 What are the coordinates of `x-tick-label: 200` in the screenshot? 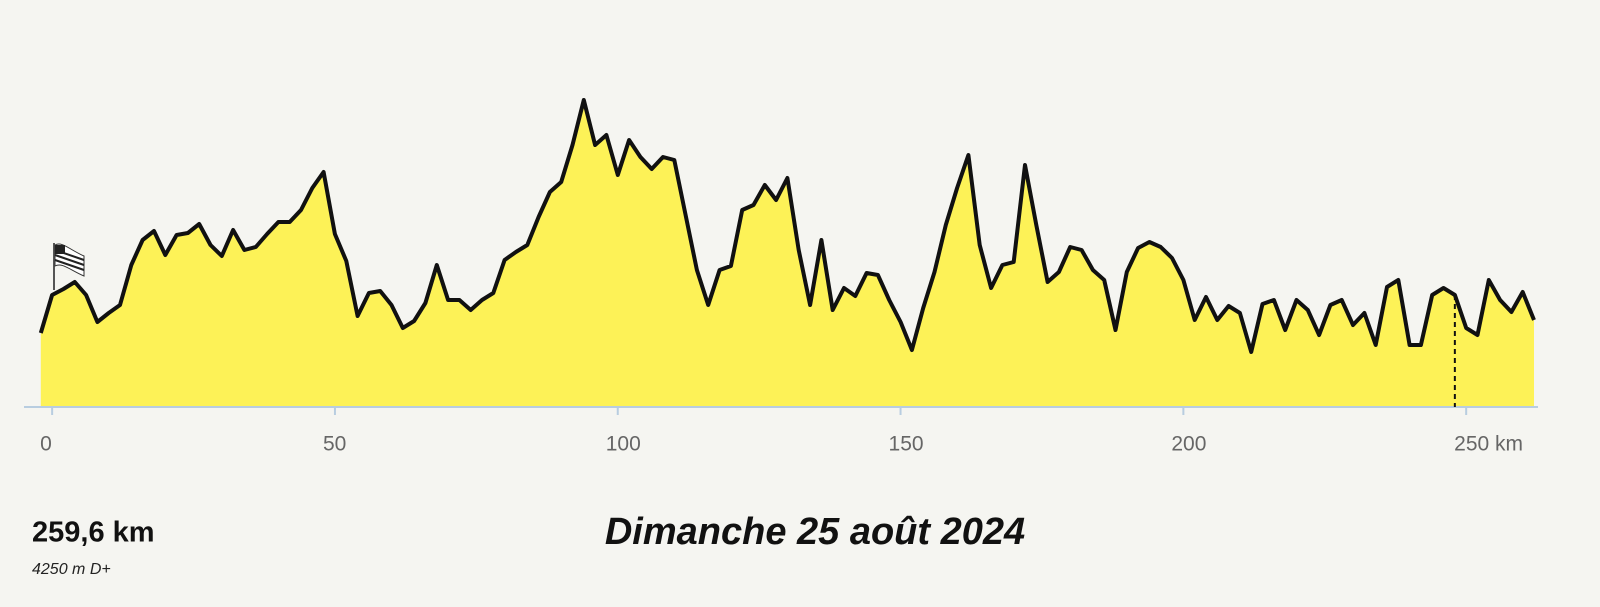 It's located at (1188, 444).